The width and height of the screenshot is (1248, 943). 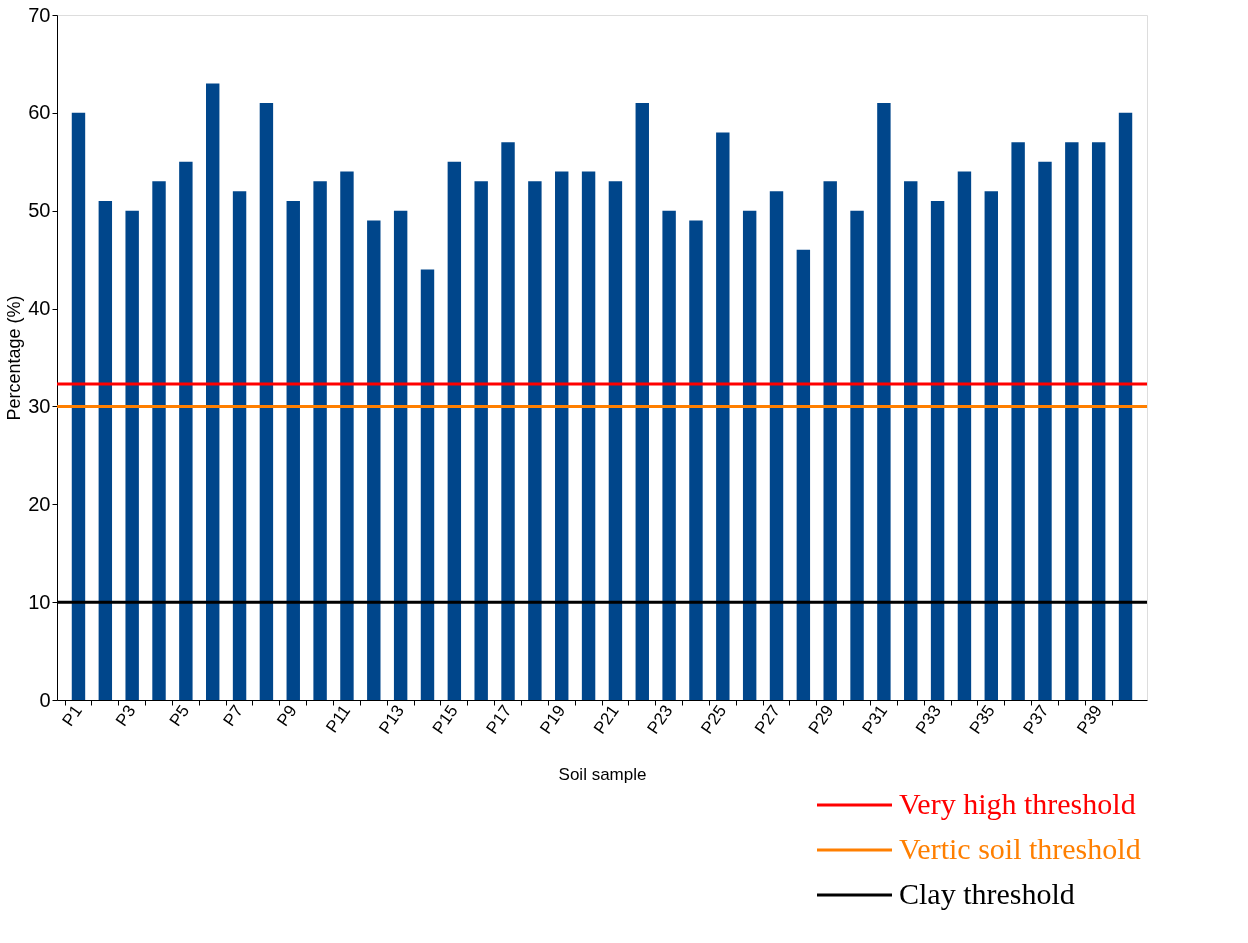 What do you see at coordinates (875, 719) in the screenshot?
I see `x-tick-label: P31` at bounding box center [875, 719].